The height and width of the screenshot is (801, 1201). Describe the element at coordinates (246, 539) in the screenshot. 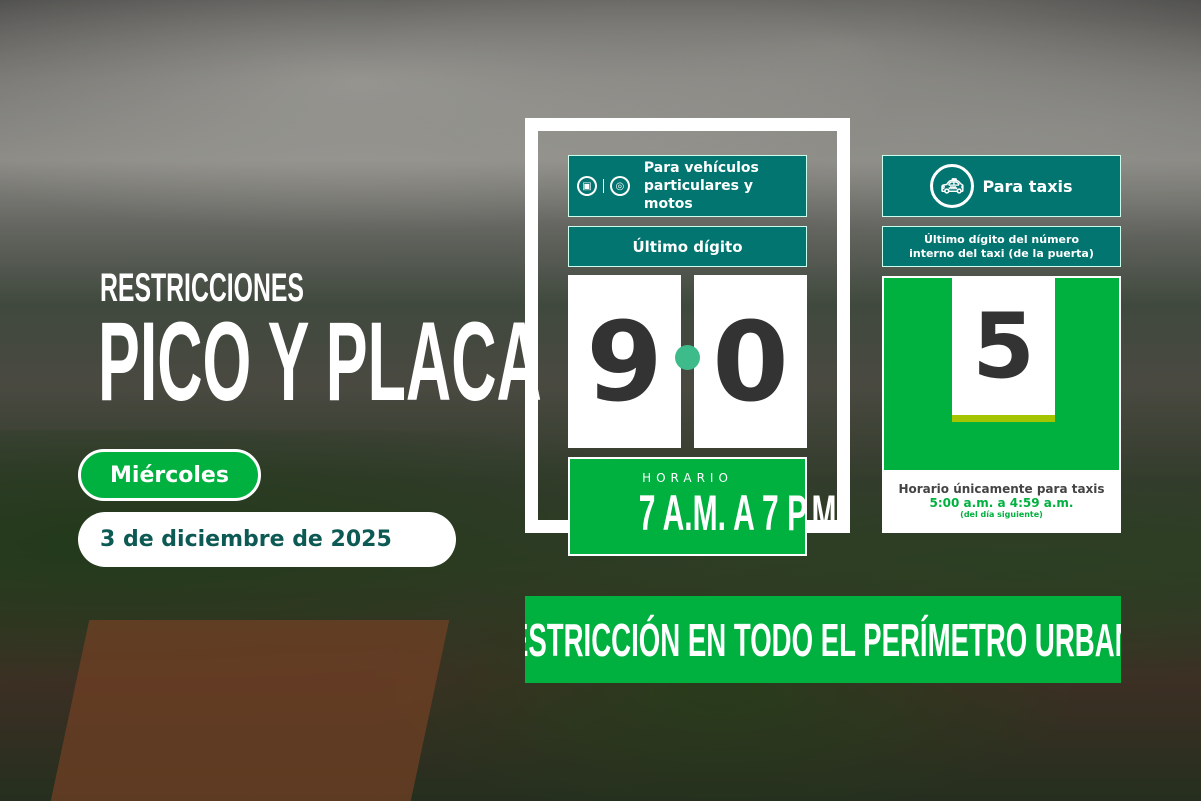

I see `date-label: 3 de diciembre de 2025` at that location.